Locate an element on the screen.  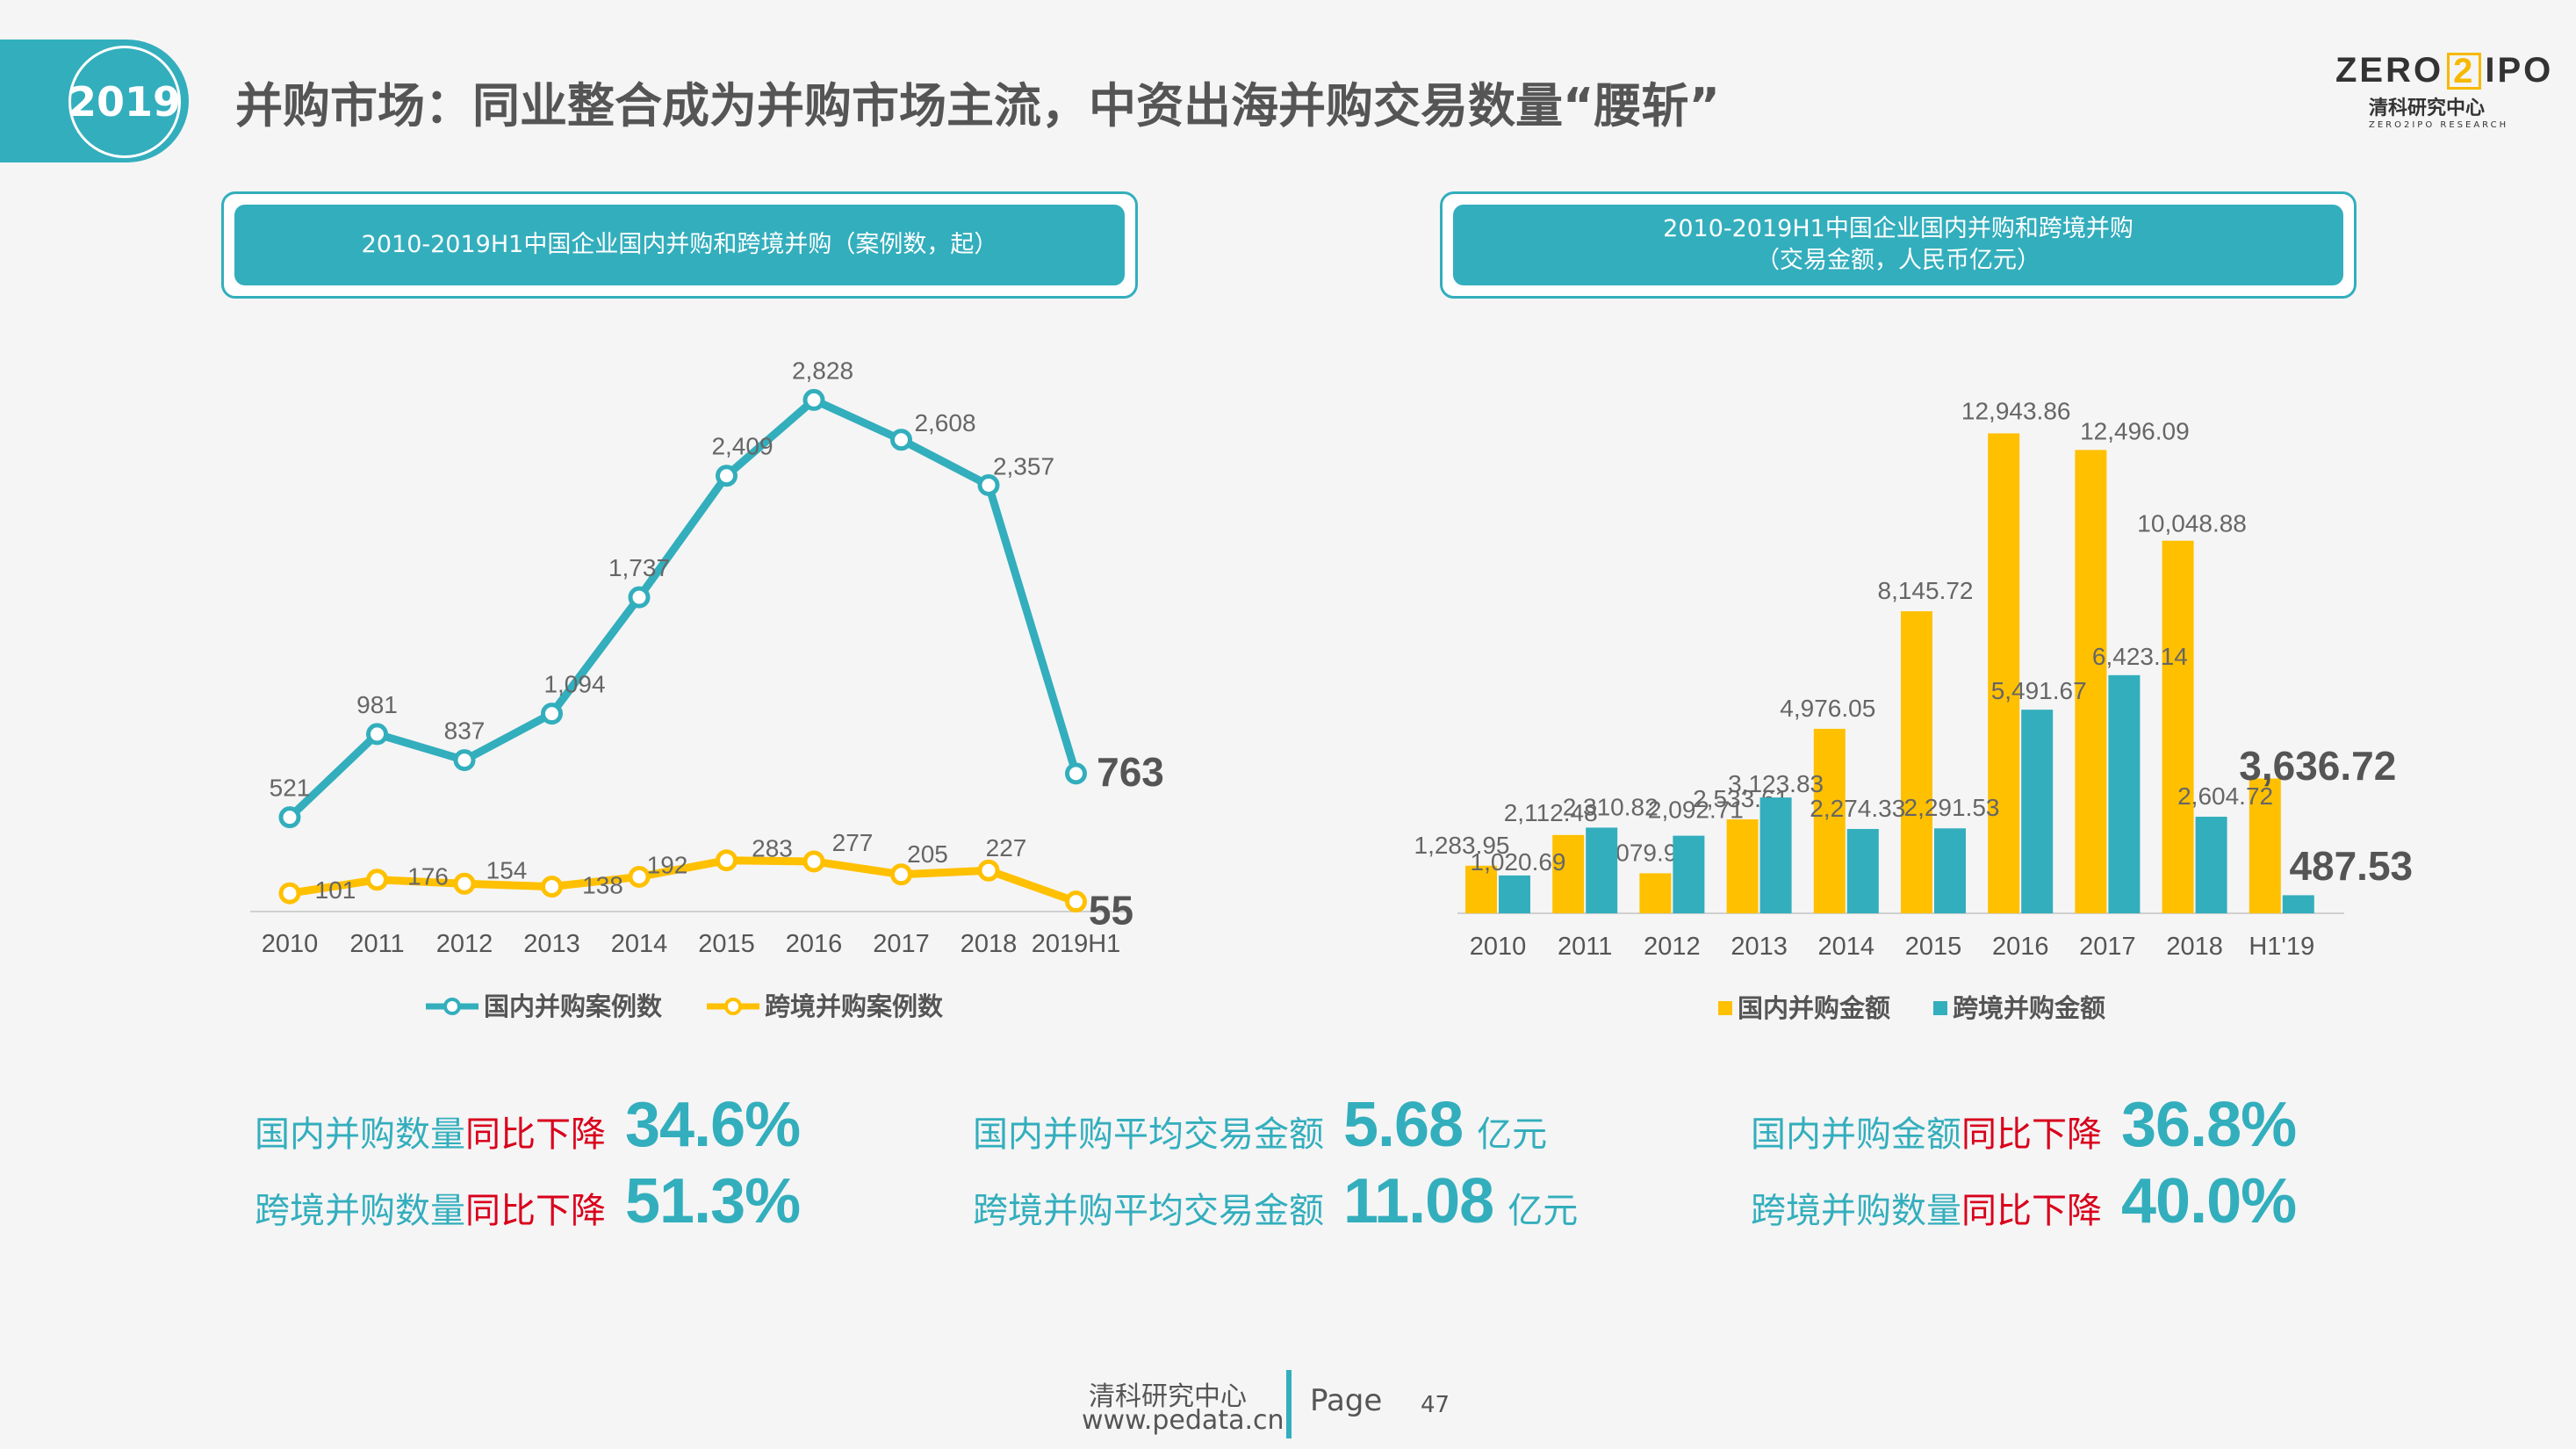
stat-cross-border-avg: 跨境并购平均交易金额 11.08 亿元 is located at coordinates (1275, 1201).